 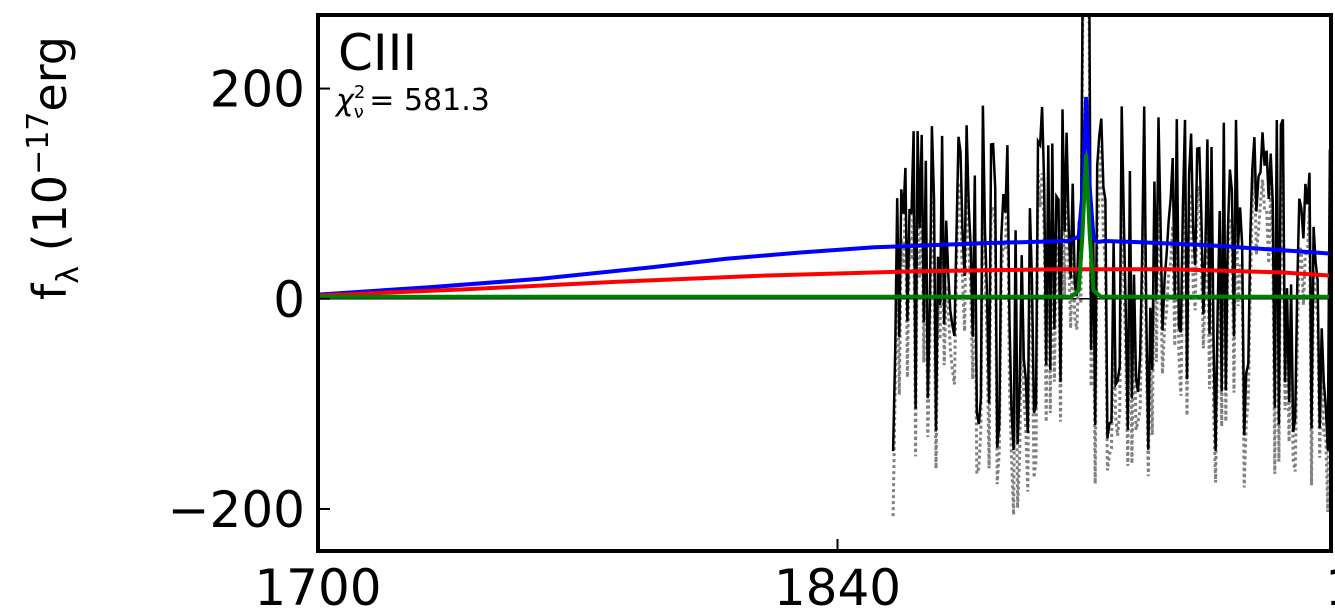 I want to click on x-tick-label: 1840, so click(x=837, y=585).